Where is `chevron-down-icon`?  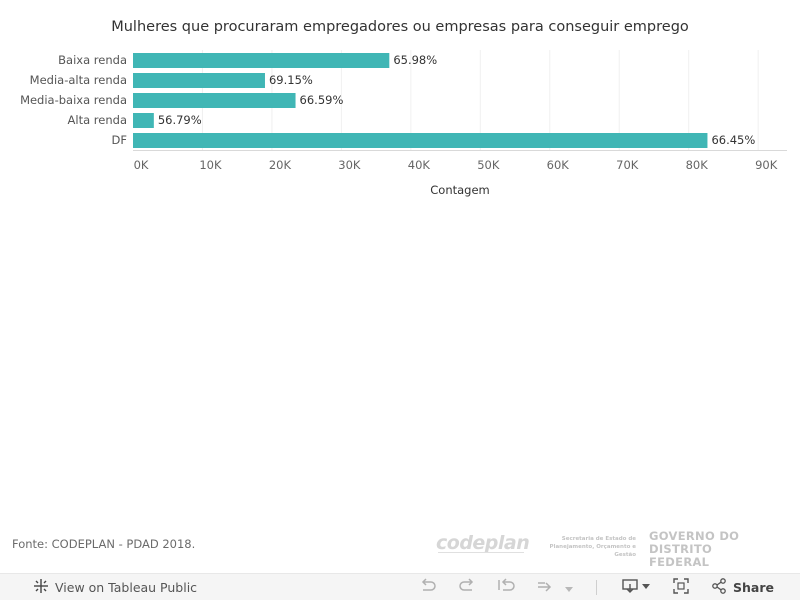
chevron-down-icon is located at coordinates (569, 588).